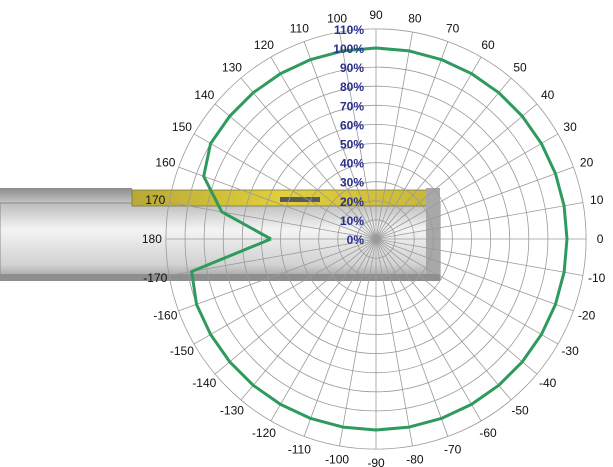 This screenshot has width=613, height=467. Describe the element at coordinates (232, 411) in the screenshot. I see `angle-tick-label: -130` at that location.